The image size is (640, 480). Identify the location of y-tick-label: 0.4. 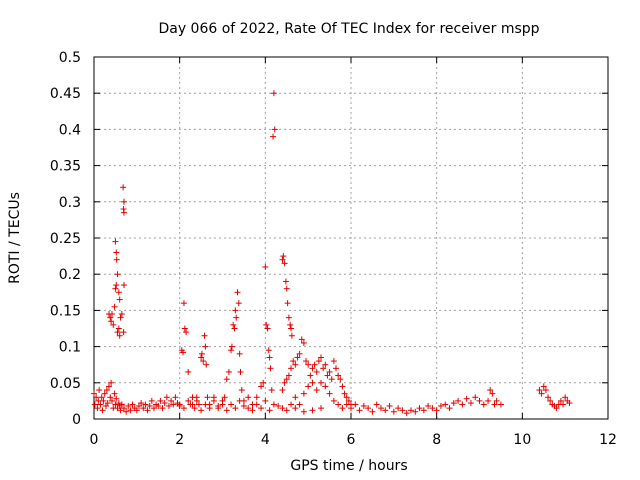
(70, 130).